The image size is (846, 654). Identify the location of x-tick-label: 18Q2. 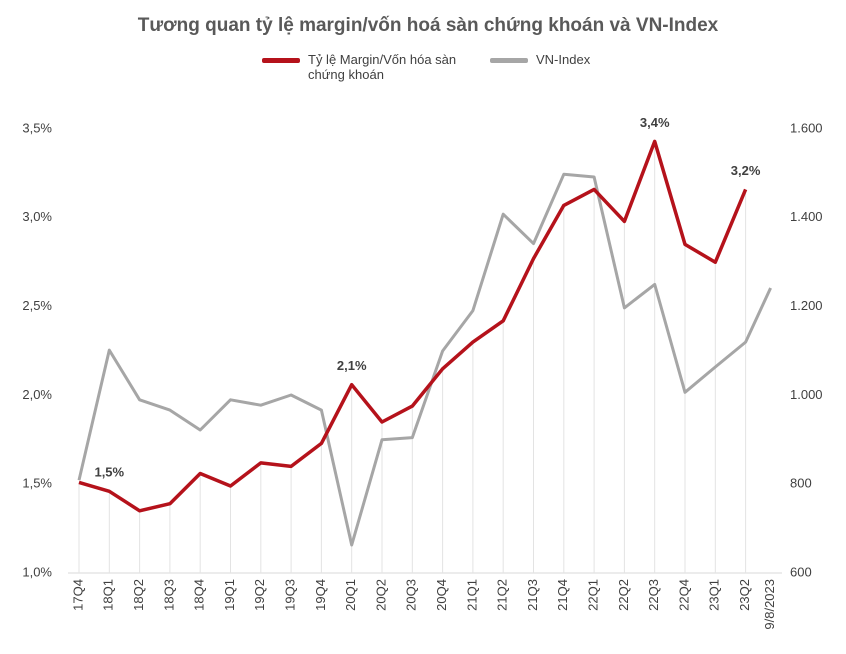
(138, 595).